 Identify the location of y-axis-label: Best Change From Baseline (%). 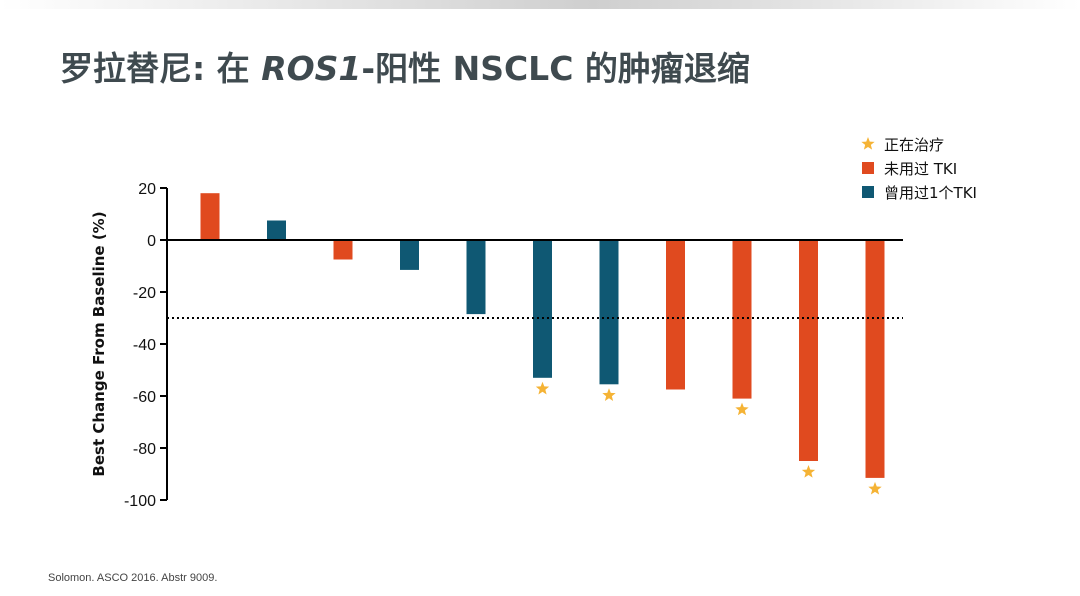
(99, 343).